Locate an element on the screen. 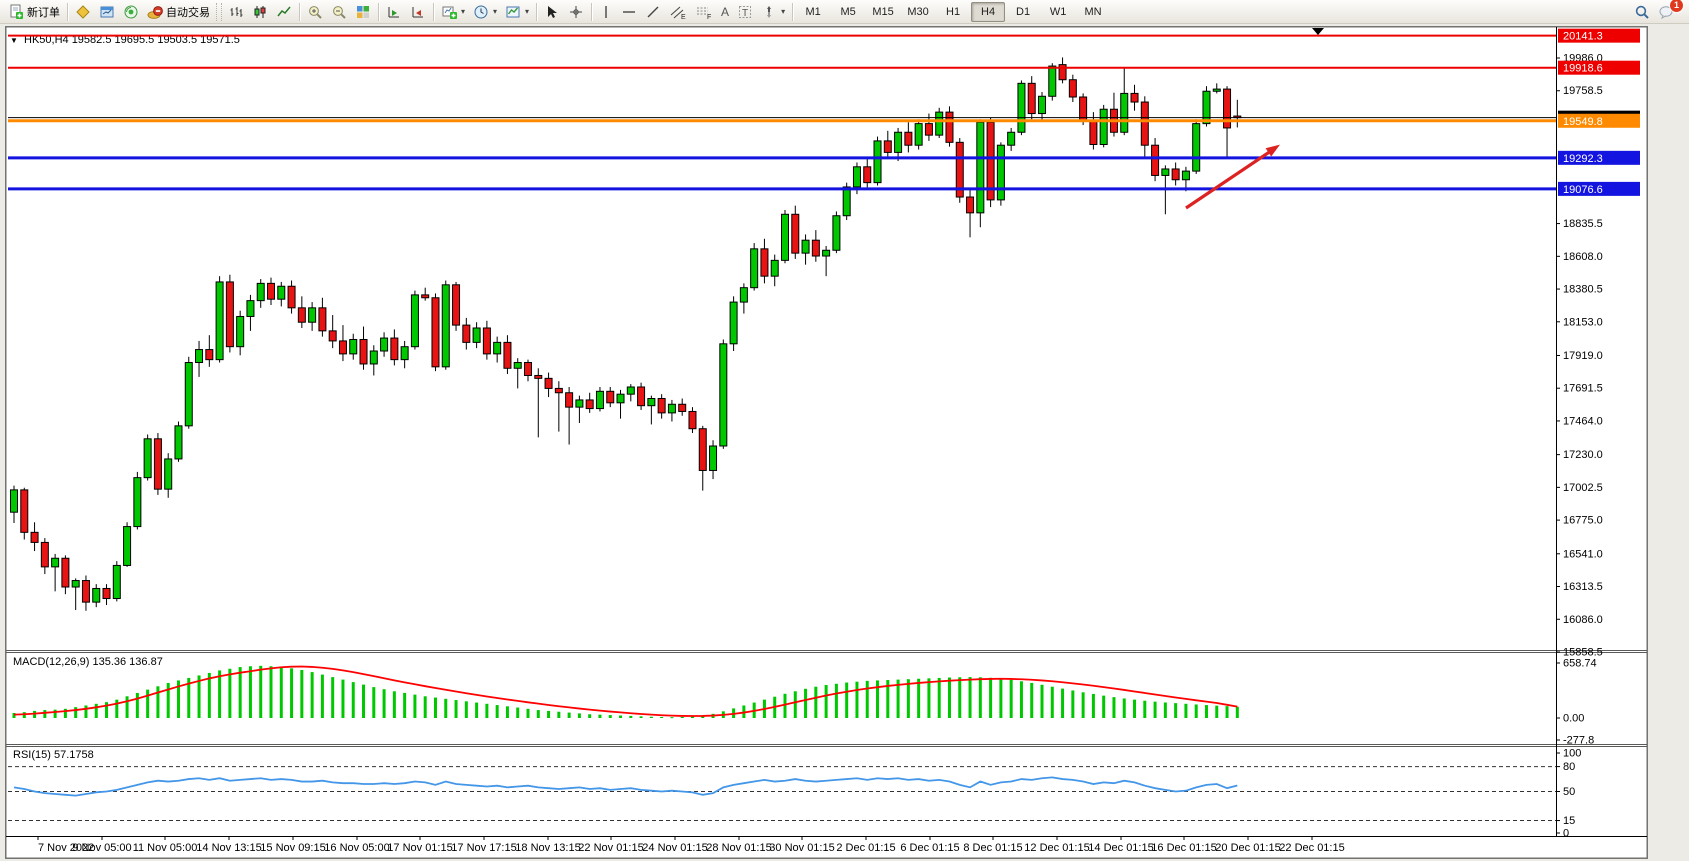  chart-profiles-button is located at coordinates (83, 12).